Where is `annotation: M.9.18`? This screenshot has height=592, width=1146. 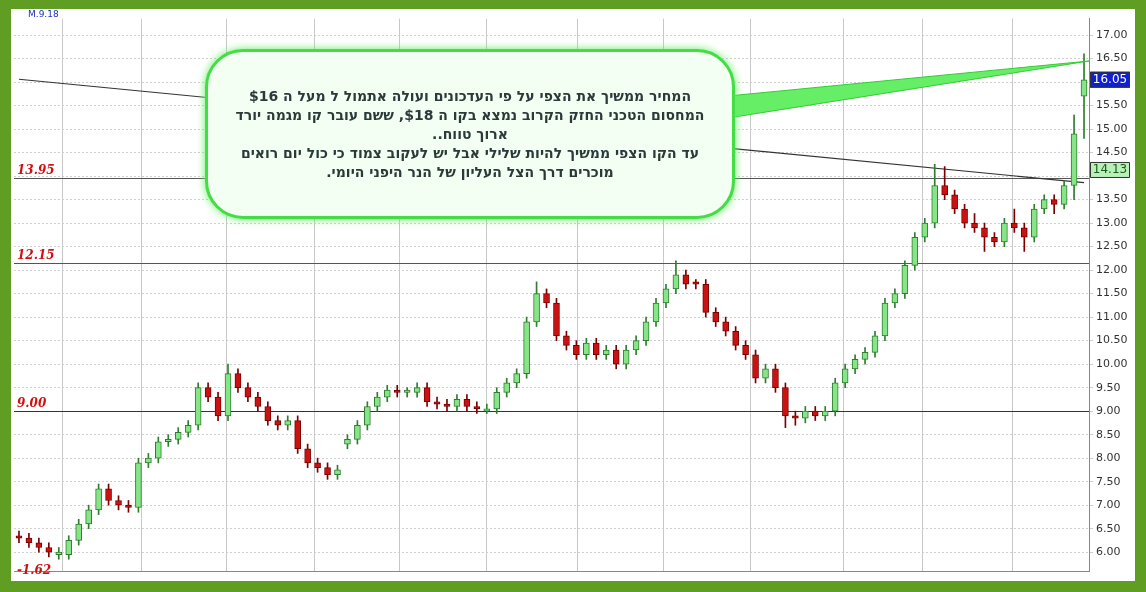 annotation: M.9.18 is located at coordinates (43, 14).